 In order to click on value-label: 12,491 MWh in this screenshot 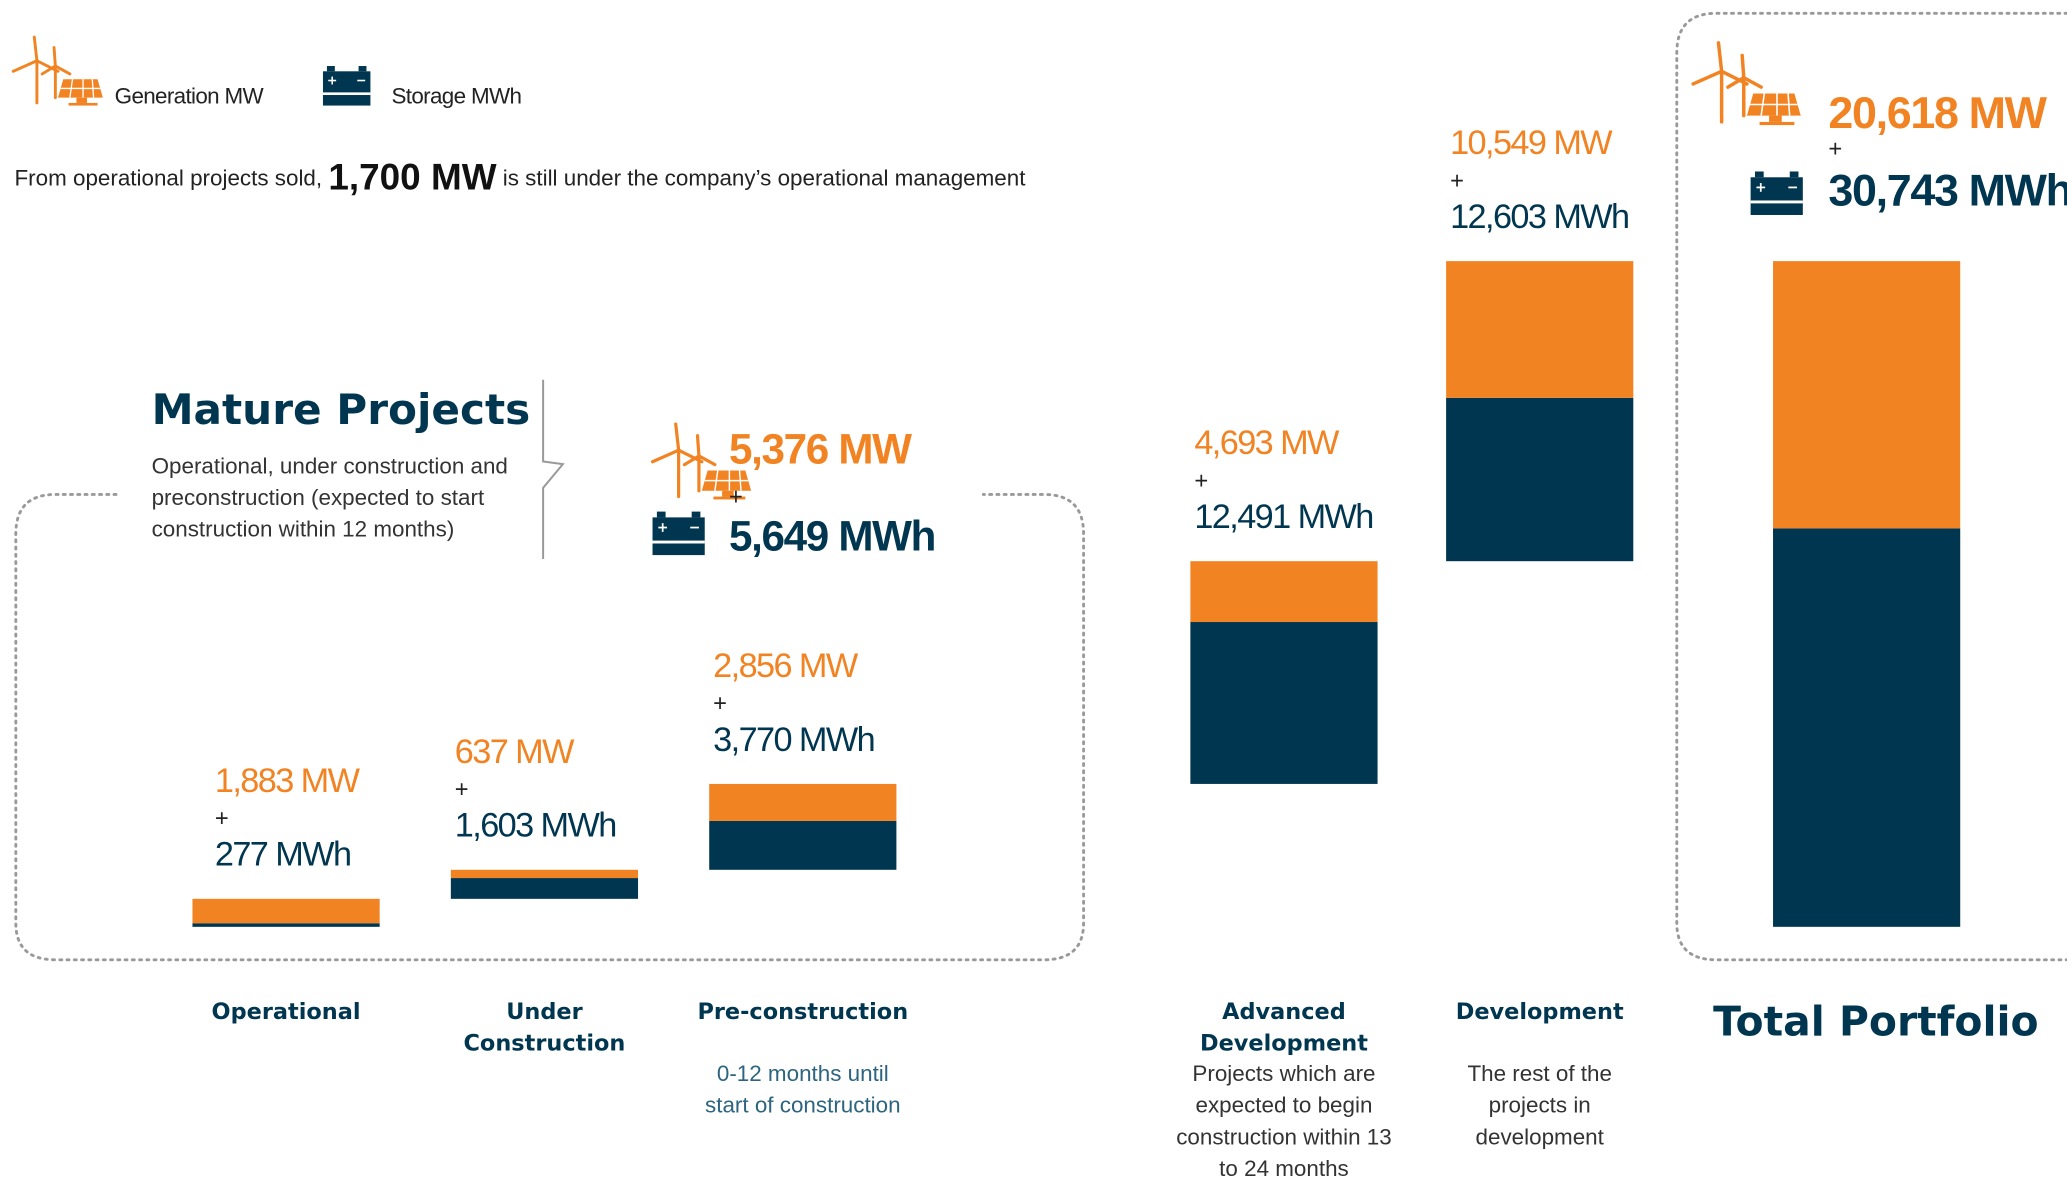, I will do `click(1283, 517)`.